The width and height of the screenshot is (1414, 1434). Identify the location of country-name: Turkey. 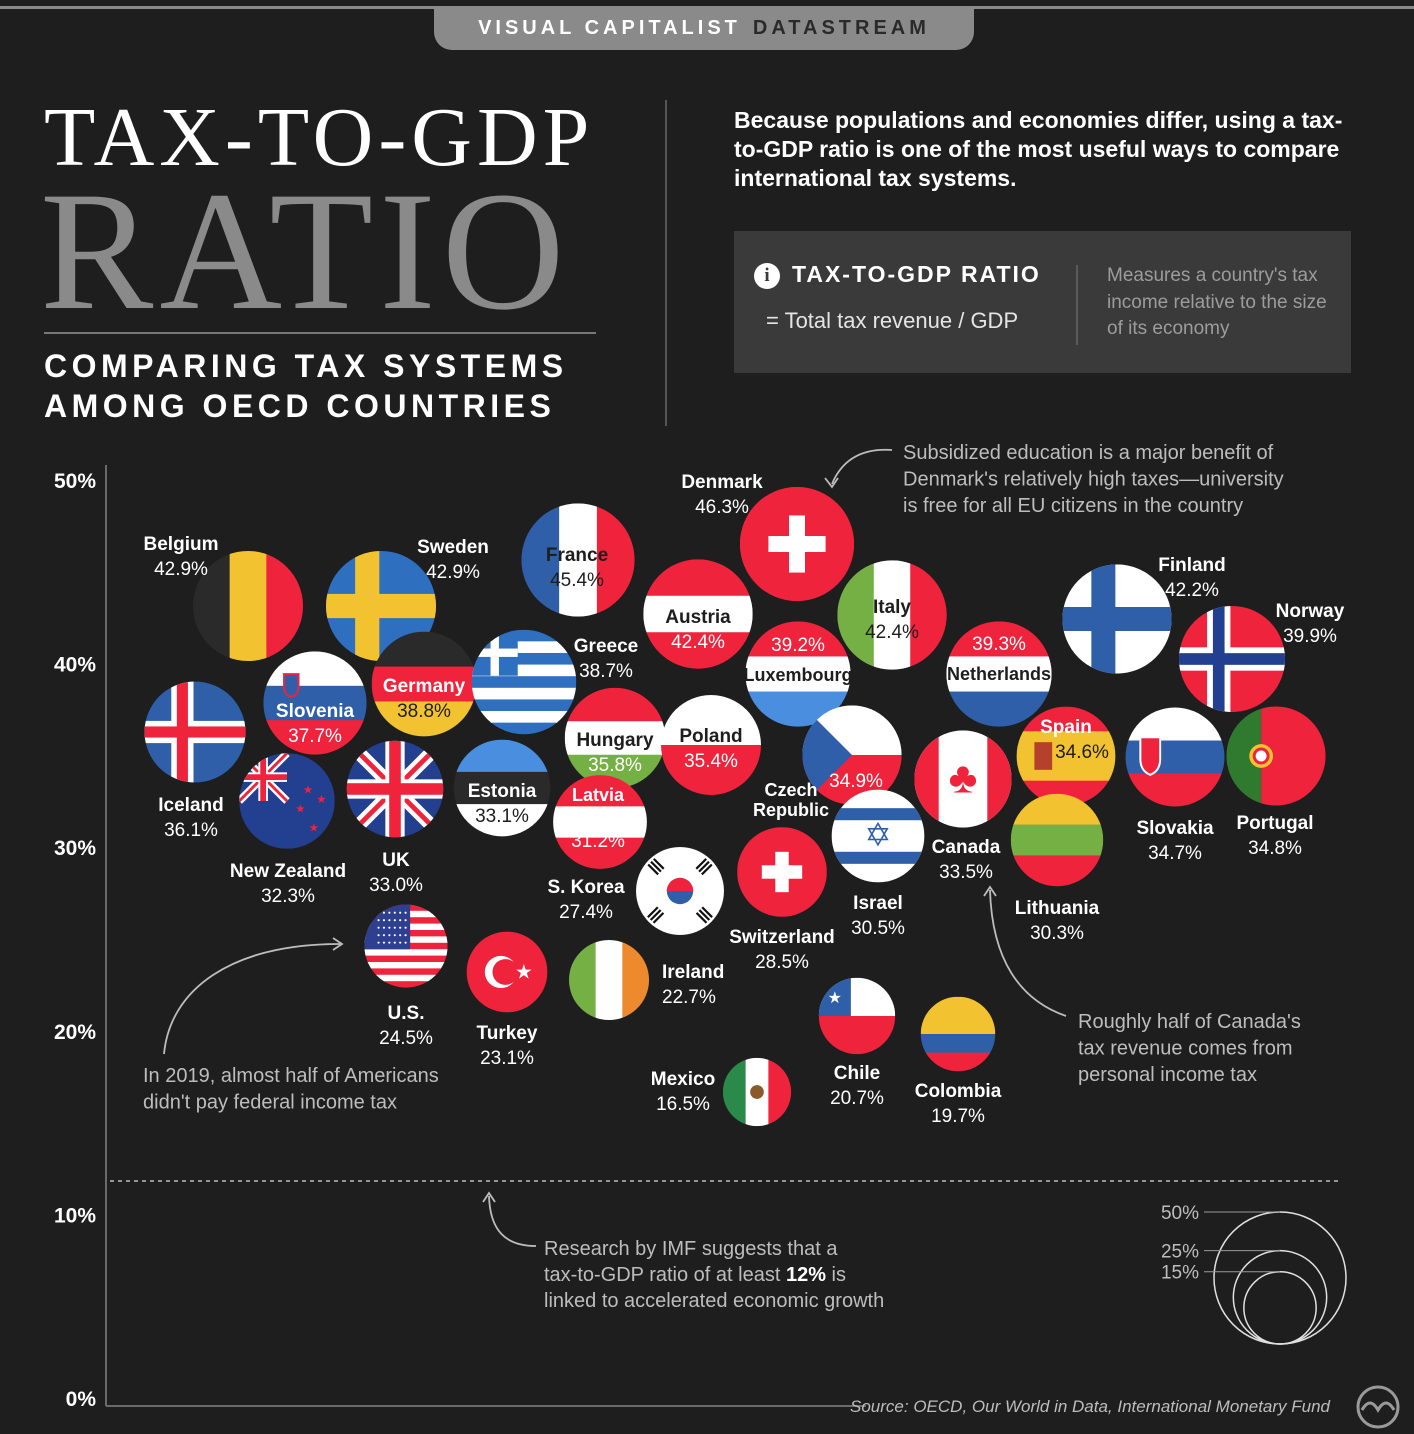
(507, 1033).